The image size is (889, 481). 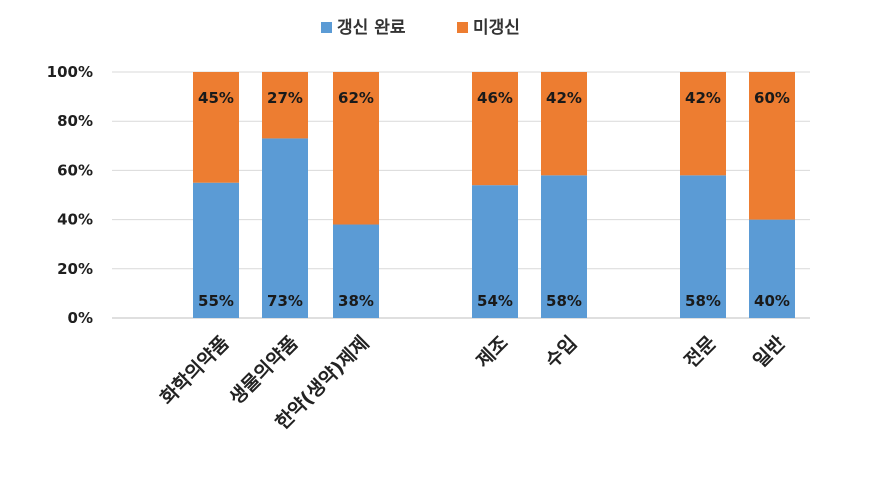 What do you see at coordinates (561, 352) in the screenshot?
I see `x-category-label: 수입` at bounding box center [561, 352].